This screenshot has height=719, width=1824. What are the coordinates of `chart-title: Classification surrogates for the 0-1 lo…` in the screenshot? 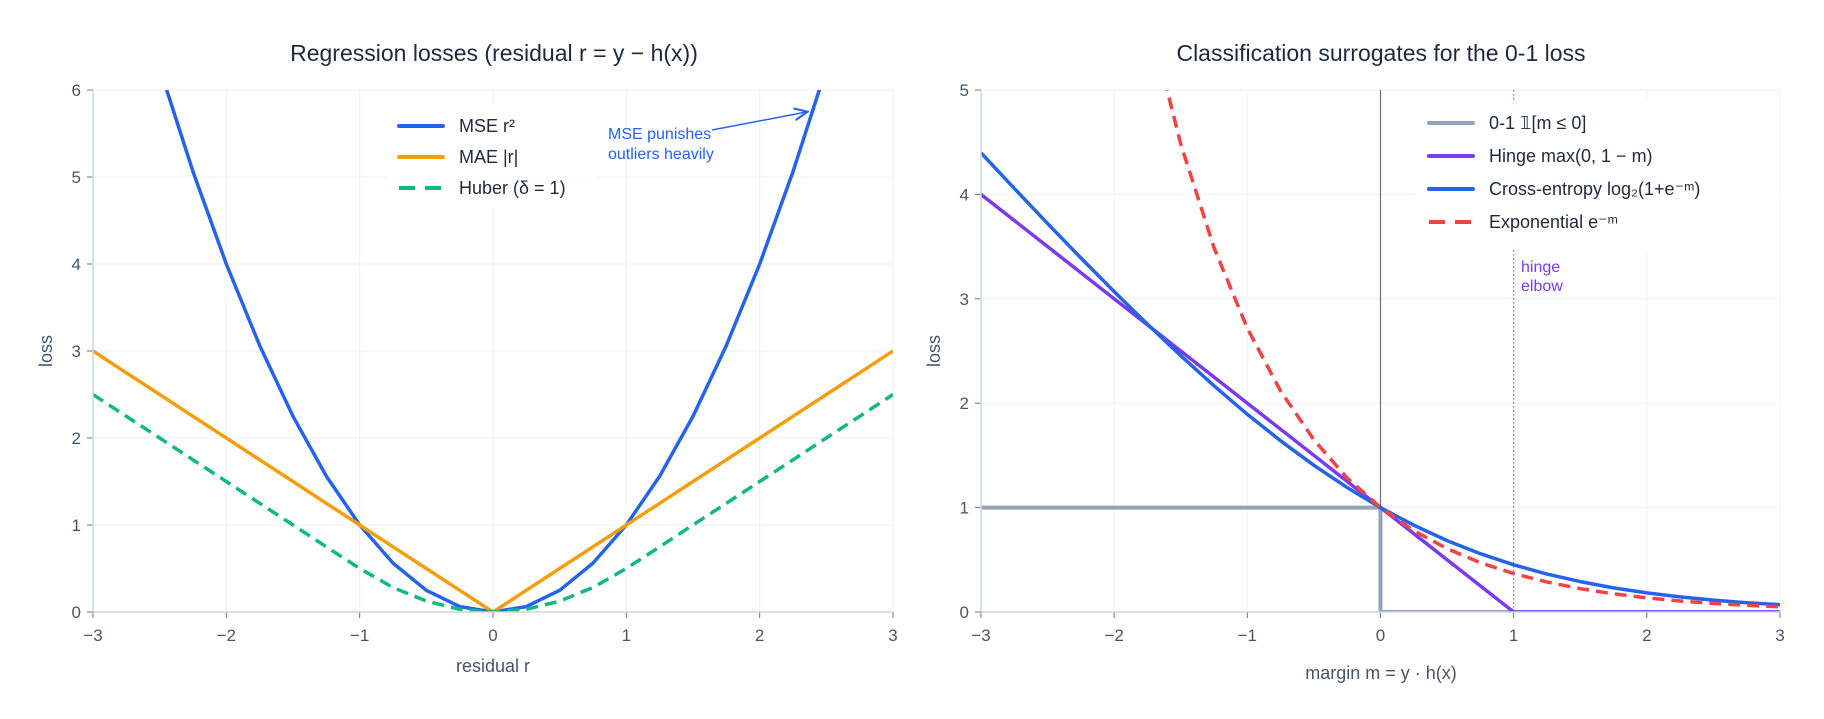 It's located at (1380, 53).